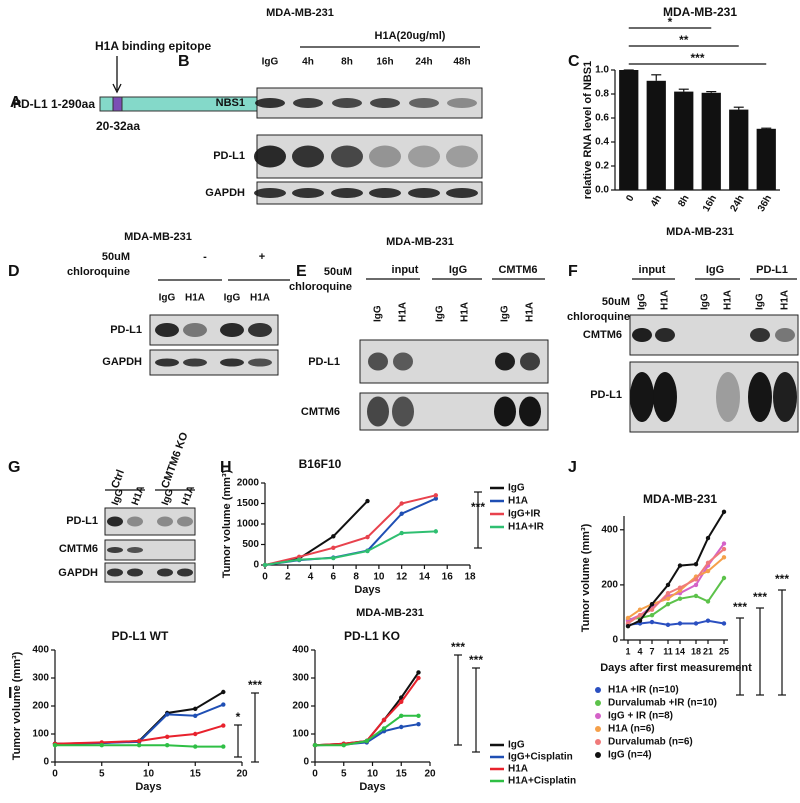 This screenshot has width=800, height=803. Describe the element at coordinates (153, 46) in the screenshot. I see `label: H1A binding epitope` at that location.